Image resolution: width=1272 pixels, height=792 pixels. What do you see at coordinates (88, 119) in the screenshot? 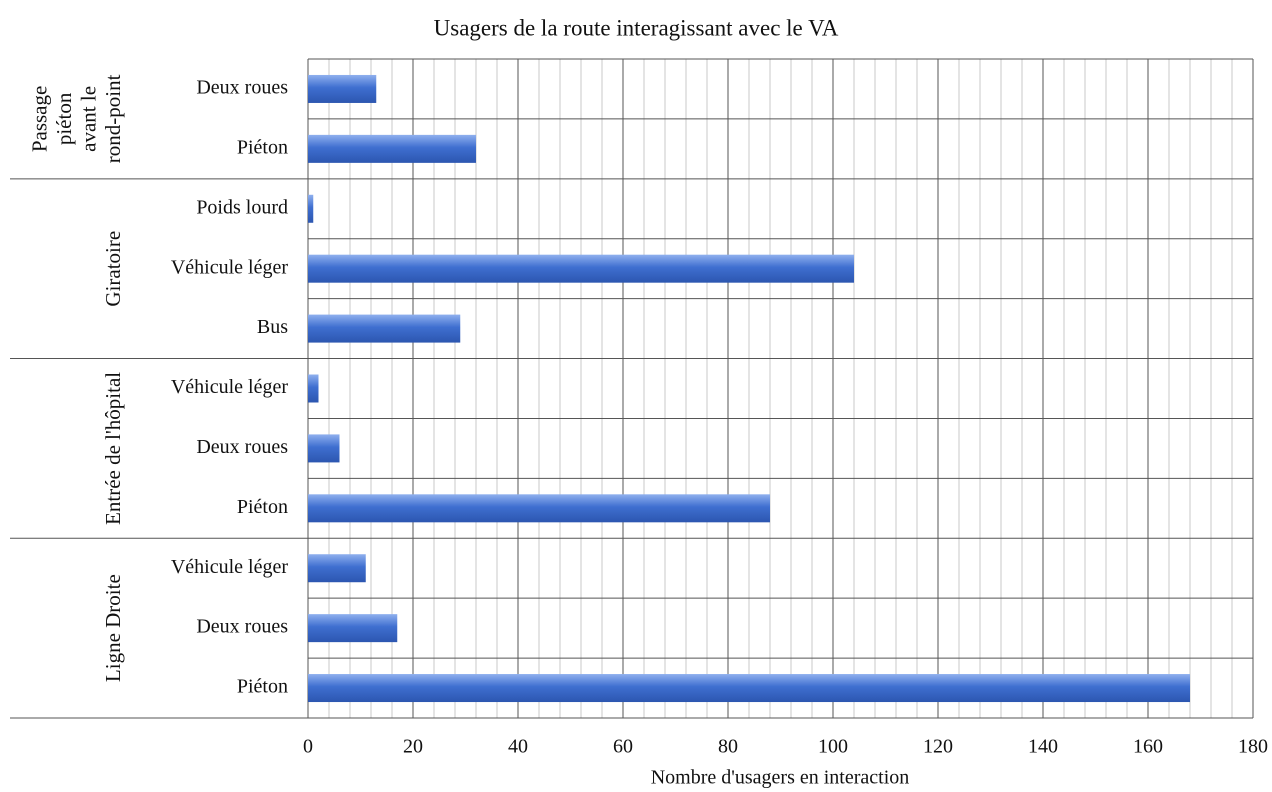
I see `group-label: avant le` at bounding box center [88, 119].